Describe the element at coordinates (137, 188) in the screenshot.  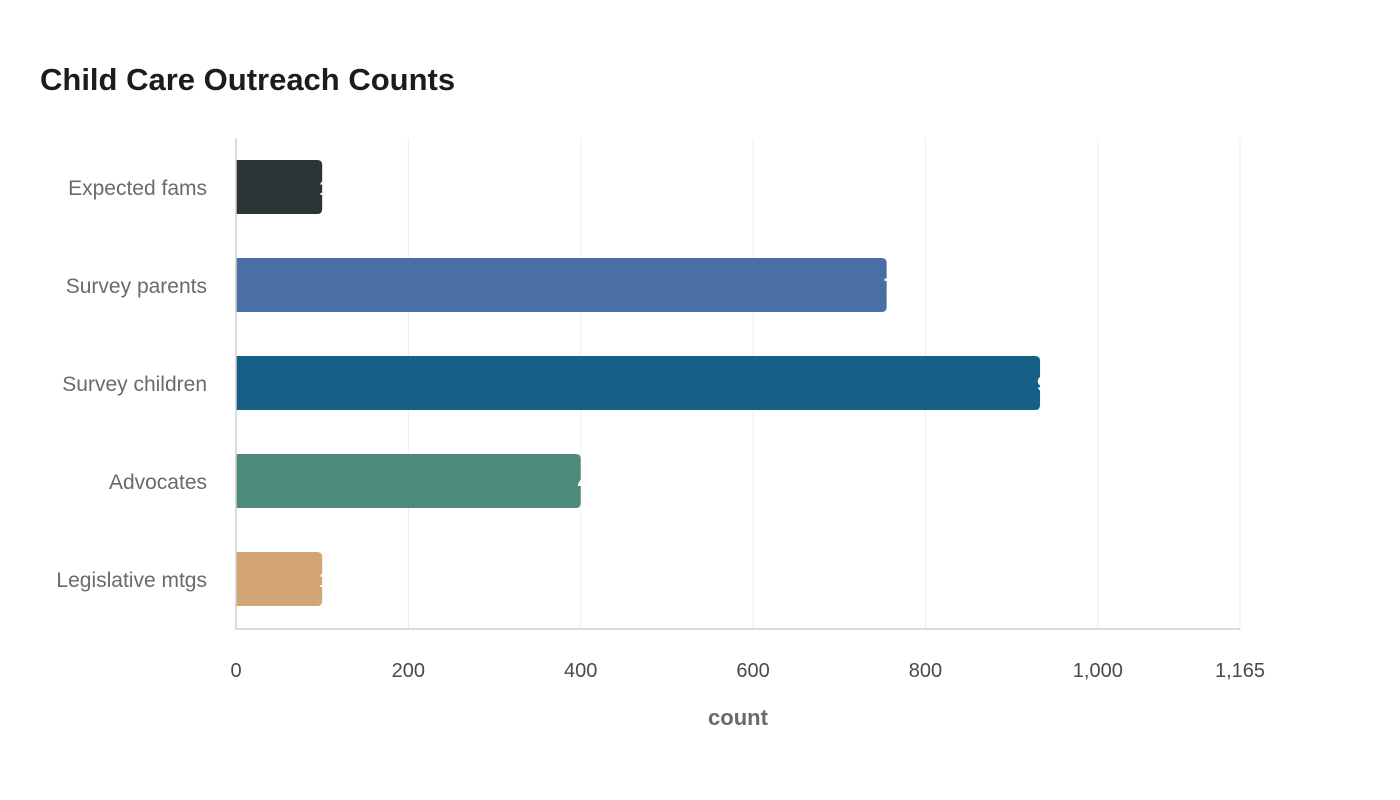
I see `category-label-1: Expected fams` at that location.